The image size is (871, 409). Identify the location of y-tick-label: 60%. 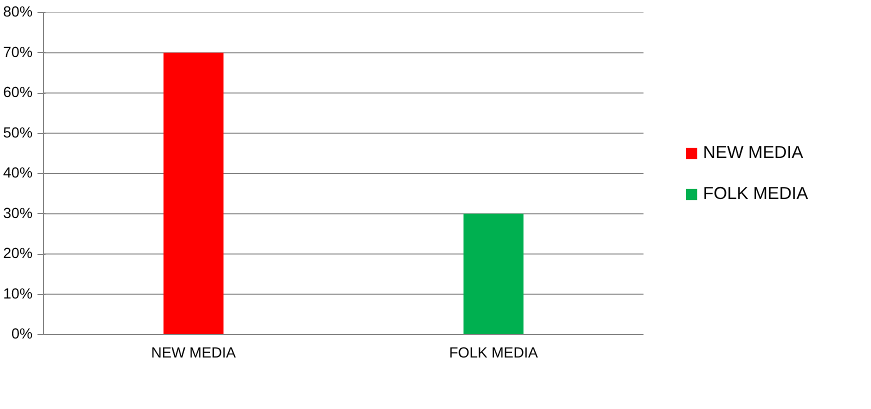
(18, 93).